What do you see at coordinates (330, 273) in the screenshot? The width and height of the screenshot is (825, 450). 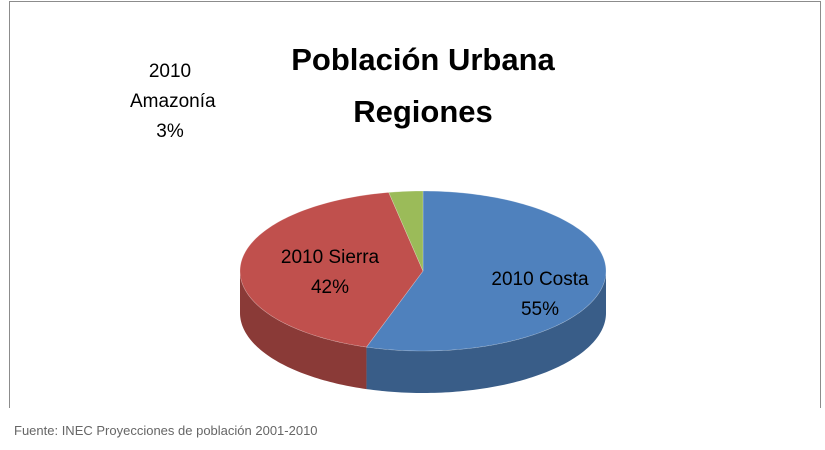 I see `data-label: 2010 Sierra 42%` at bounding box center [330, 273].